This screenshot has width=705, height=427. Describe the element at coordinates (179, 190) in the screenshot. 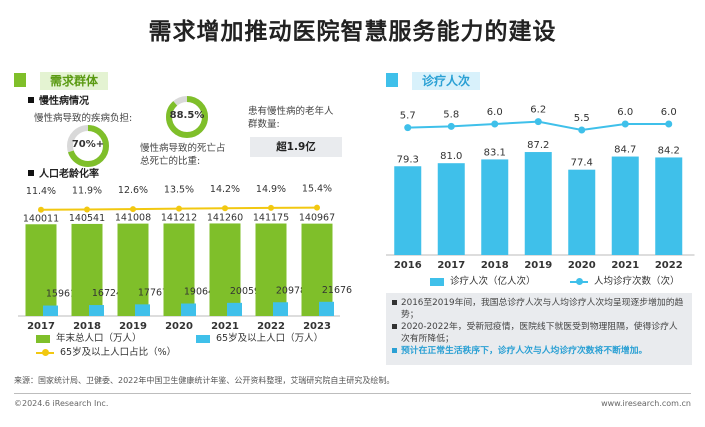

I see `data-label-ratio65: 13.5%` at that location.